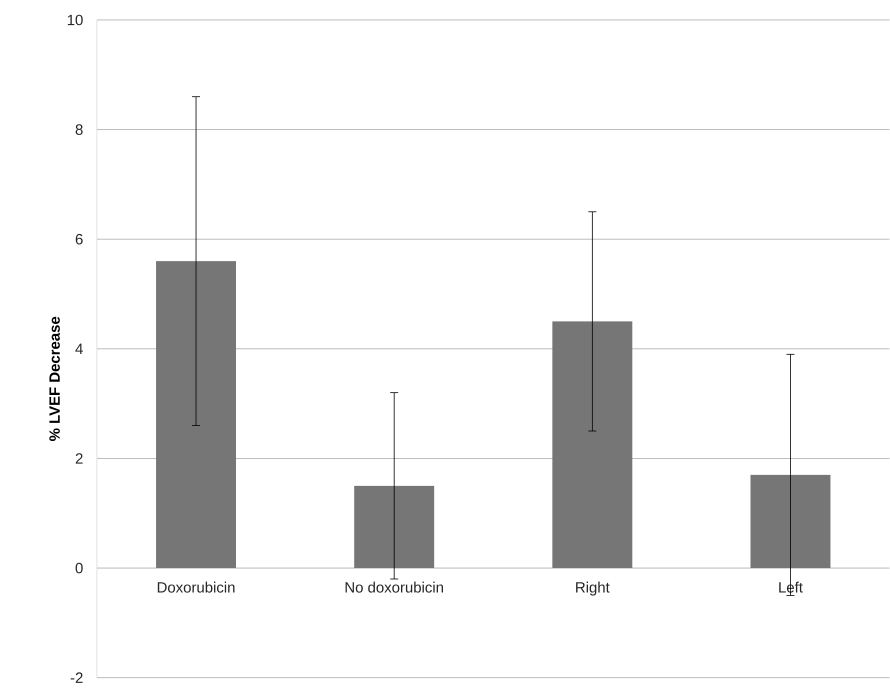 Image resolution: width=890 pixels, height=692 pixels. Describe the element at coordinates (76, 678) in the screenshot. I see `y-tick-label: -2` at that location.